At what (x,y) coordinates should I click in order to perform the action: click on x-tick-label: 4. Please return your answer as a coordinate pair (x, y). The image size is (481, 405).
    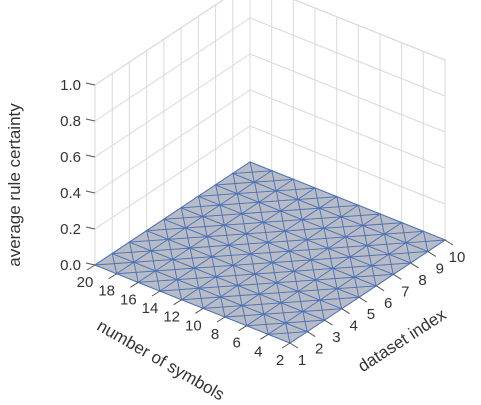
    Looking at the image, I should click on (258, 351).